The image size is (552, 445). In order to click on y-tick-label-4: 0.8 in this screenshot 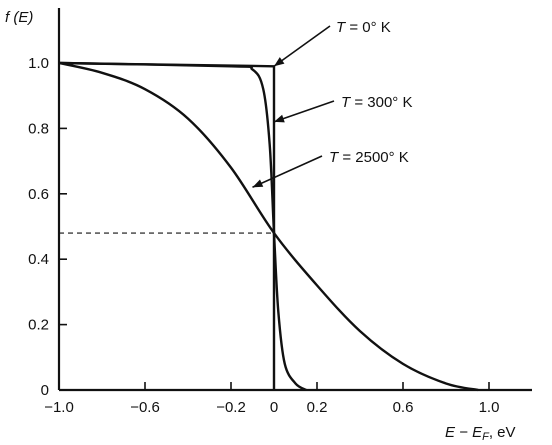, I will do `click(38, 128)`.